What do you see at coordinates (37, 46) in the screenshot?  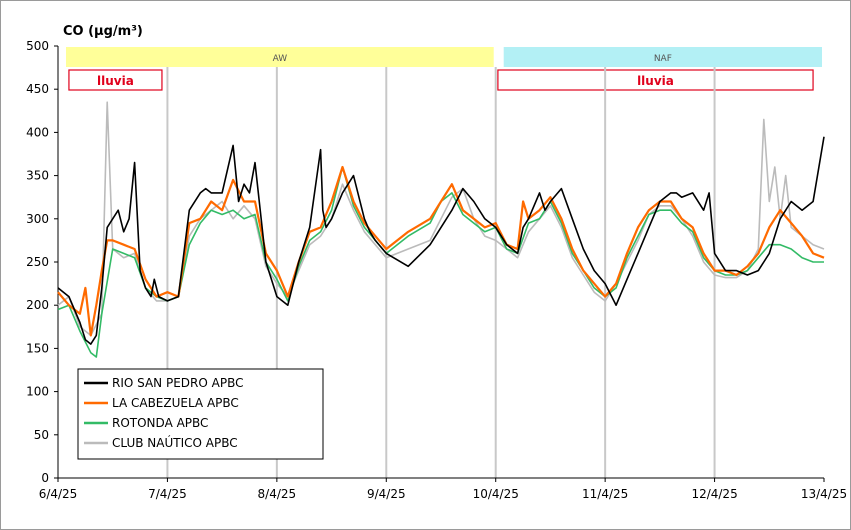 I see `y-tick-label: 500` at bounding box center [37, 46].